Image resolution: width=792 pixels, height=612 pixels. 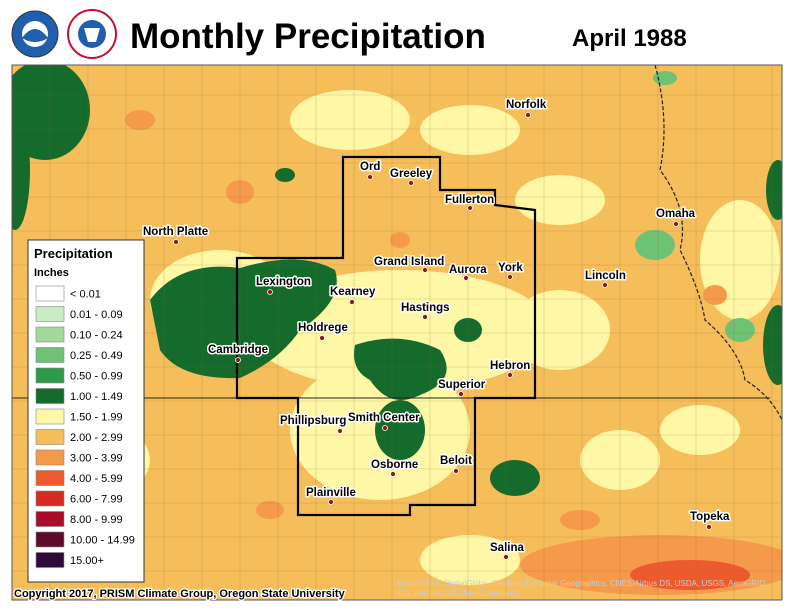 I want to click on city-label: Cambridge, so click(x=238, y=350).